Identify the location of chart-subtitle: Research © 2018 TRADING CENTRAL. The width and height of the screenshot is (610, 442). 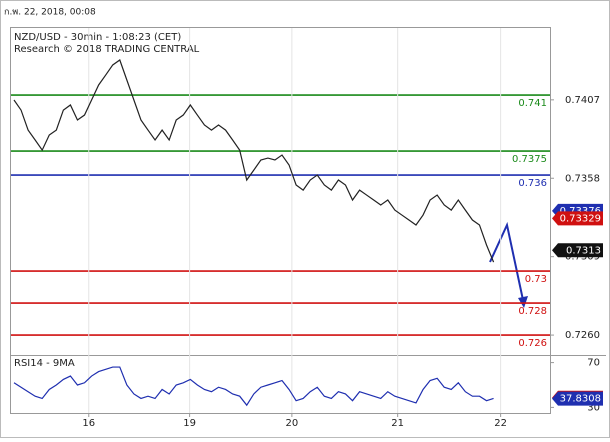
(107, 49).